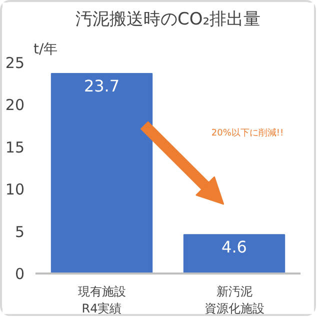 This screenshot has width=320, height=320. What do you see at coordinates (102, 300) in the screenshot?
I see `x-tick-label: 現有施設 R4実績` at bounding box center [102, 300].